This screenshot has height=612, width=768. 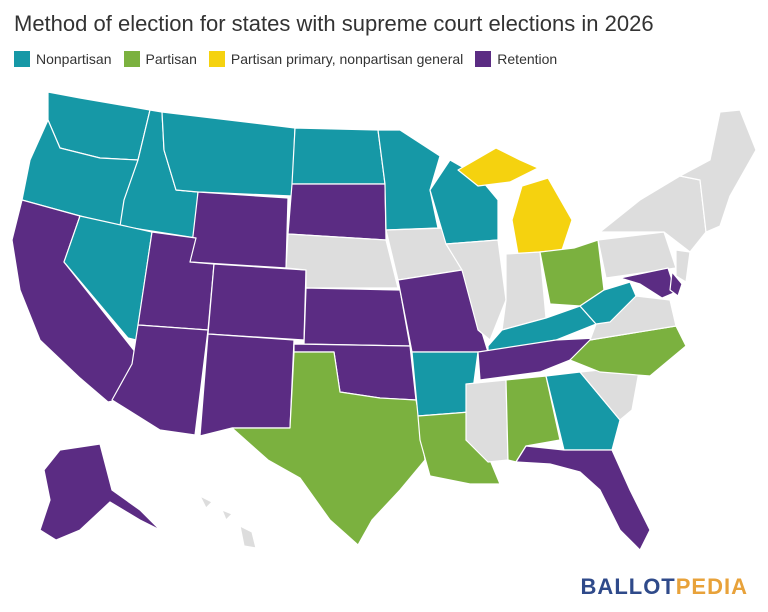 I want to click on legend-swatch-hybrid, so click(x=216, y=59).